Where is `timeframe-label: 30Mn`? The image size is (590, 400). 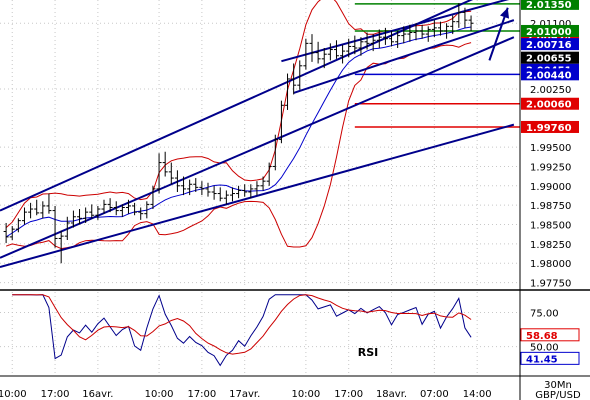
timeframe-label: 30Mn is located at coordinates (558, 385).